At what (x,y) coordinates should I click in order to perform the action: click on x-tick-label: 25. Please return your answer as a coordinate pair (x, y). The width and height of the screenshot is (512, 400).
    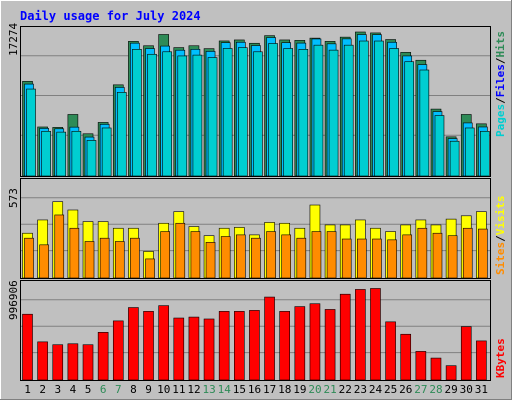
    Looking at the image, I should click on (390, 389).